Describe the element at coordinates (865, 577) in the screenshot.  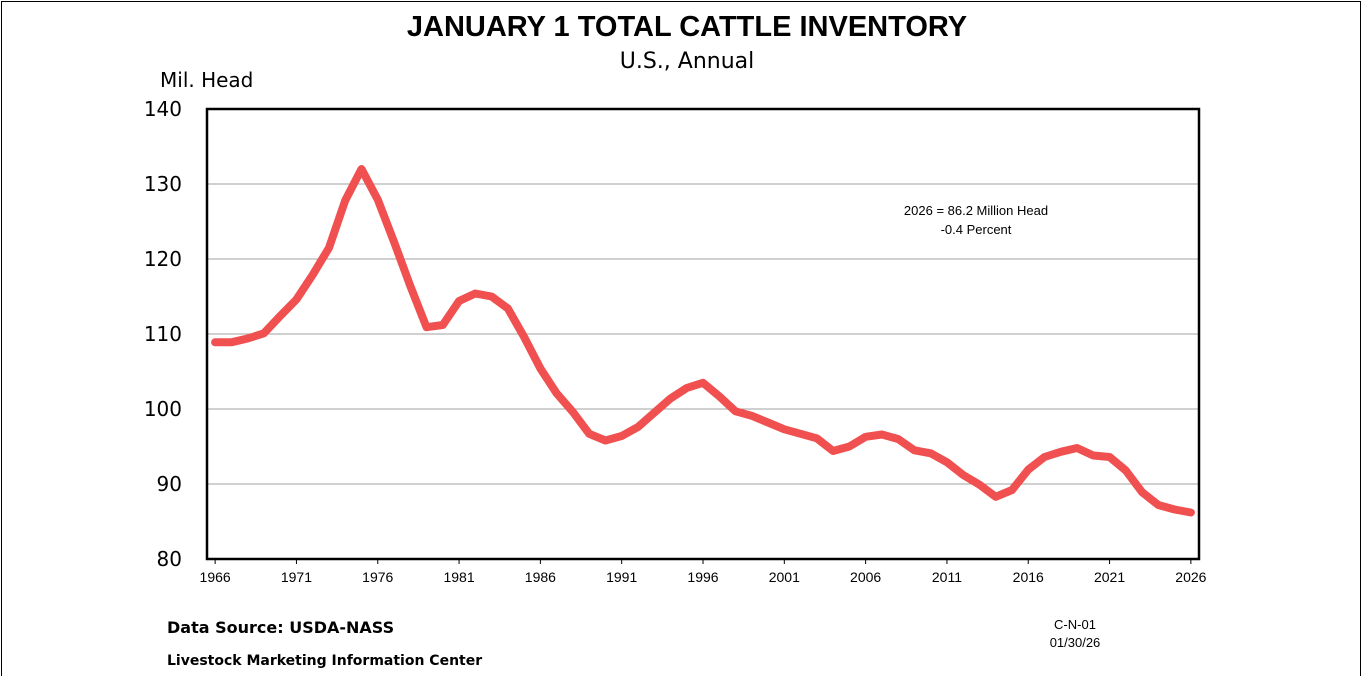
I see `x-tick-label-2006: 2006` at that location.